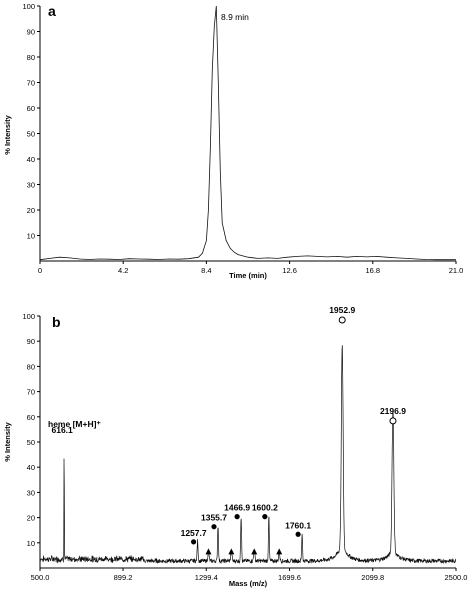 The image size is (471, 600). What do you see at coordinates (123, 270) in the screenshot?
I see `x-tick-label: 4.2` at bounding box center [123, 270].